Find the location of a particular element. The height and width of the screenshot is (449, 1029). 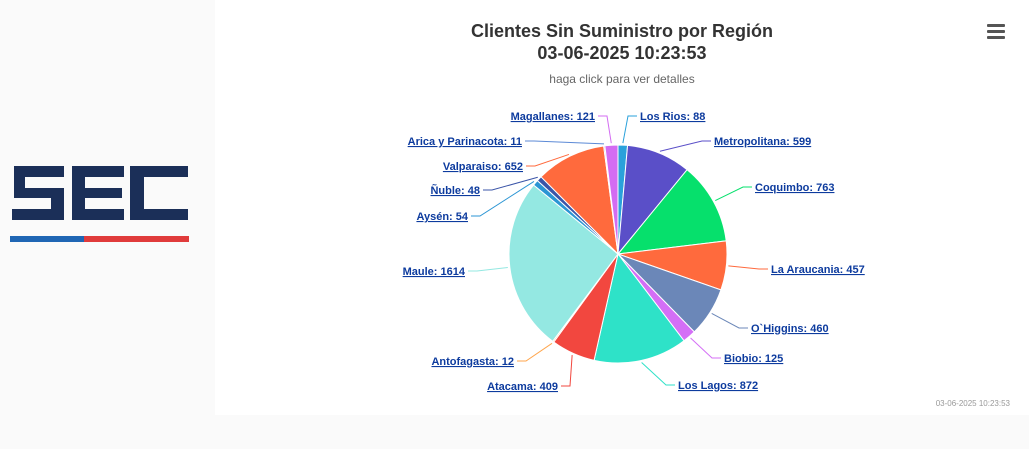

connector-o-higgins is located at coordinates (729, 321).